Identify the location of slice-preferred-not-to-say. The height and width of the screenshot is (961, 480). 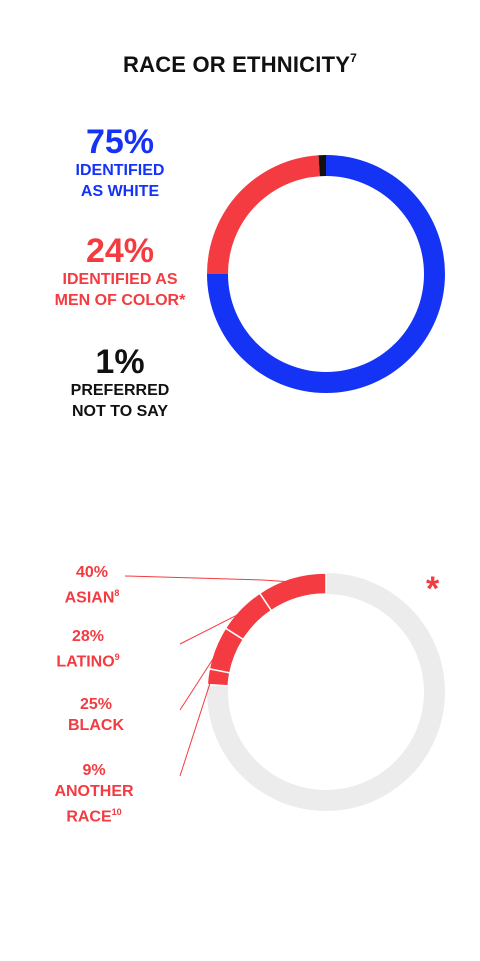
(322, 166).